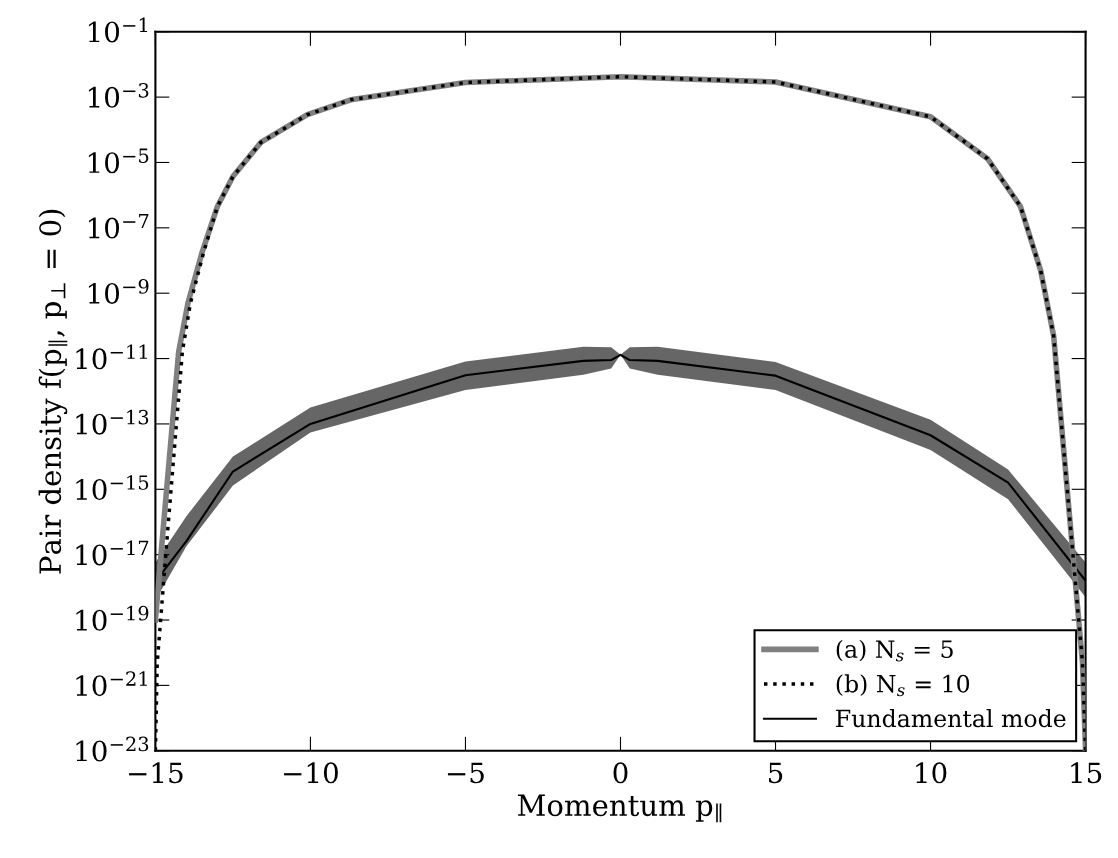  I want to click on y-tick-label: 10$^{−15}$, so click(112, 488).